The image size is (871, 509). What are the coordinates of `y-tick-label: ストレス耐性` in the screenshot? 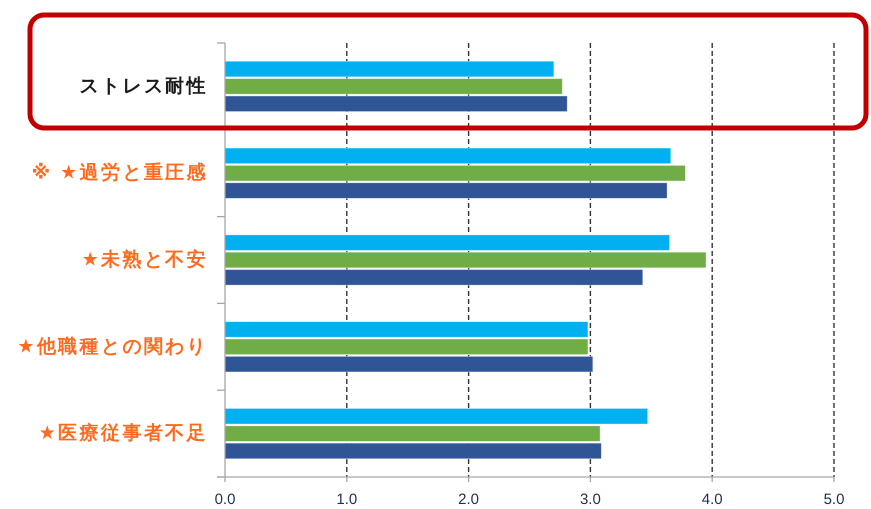 It's located at (144, 86).